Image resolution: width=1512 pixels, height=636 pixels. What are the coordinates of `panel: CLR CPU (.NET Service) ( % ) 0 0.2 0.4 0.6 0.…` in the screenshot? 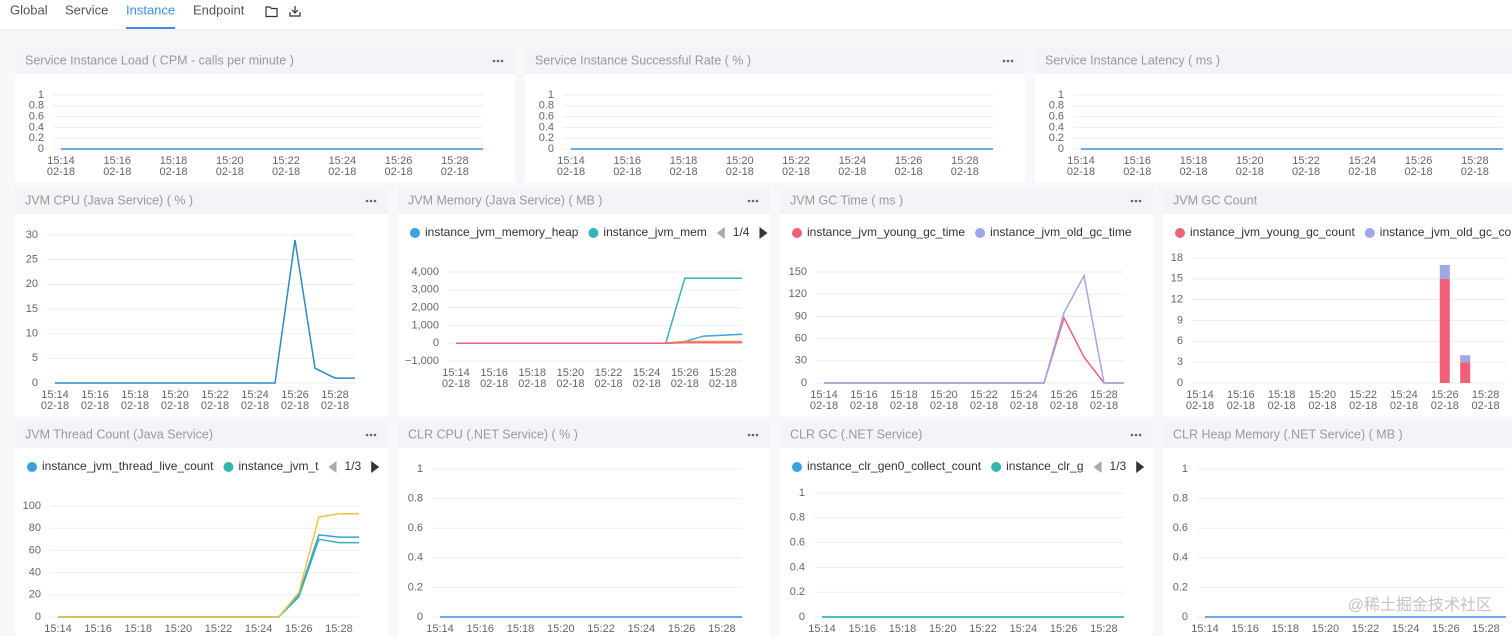 It's located at (584, 529).